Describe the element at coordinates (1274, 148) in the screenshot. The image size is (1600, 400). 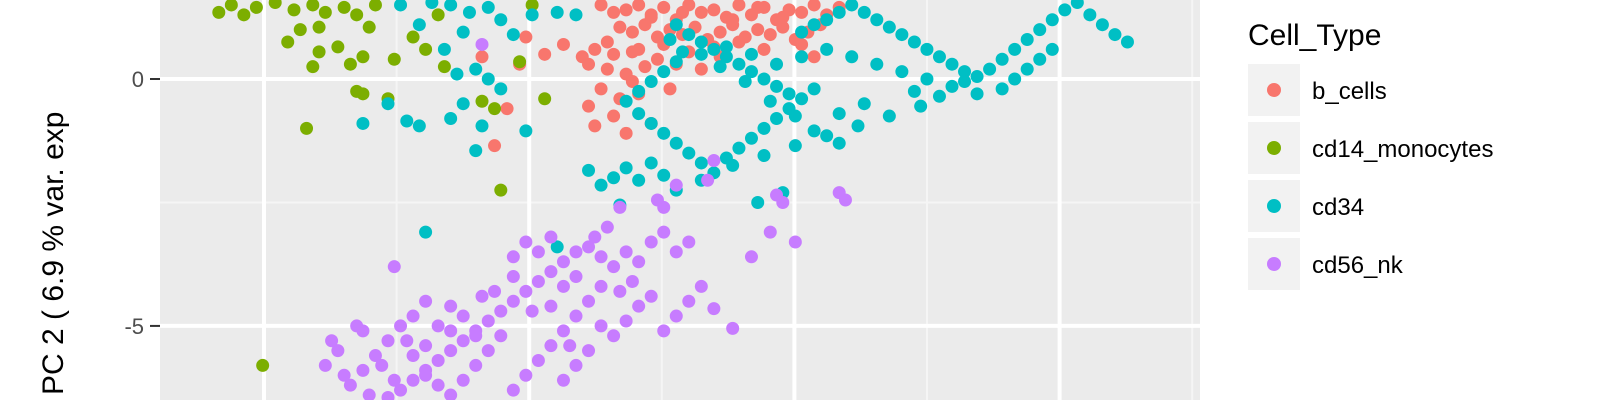
I see `legend-marker` at that location.